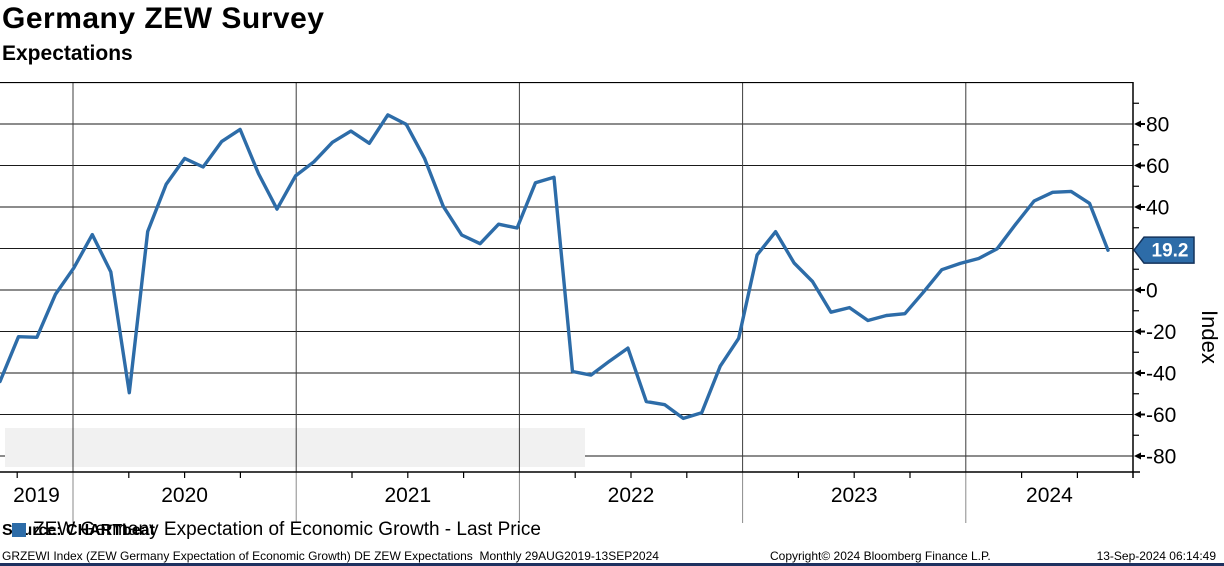  I want to click on x-axis-tick-label: 2022, so click(631, 495).